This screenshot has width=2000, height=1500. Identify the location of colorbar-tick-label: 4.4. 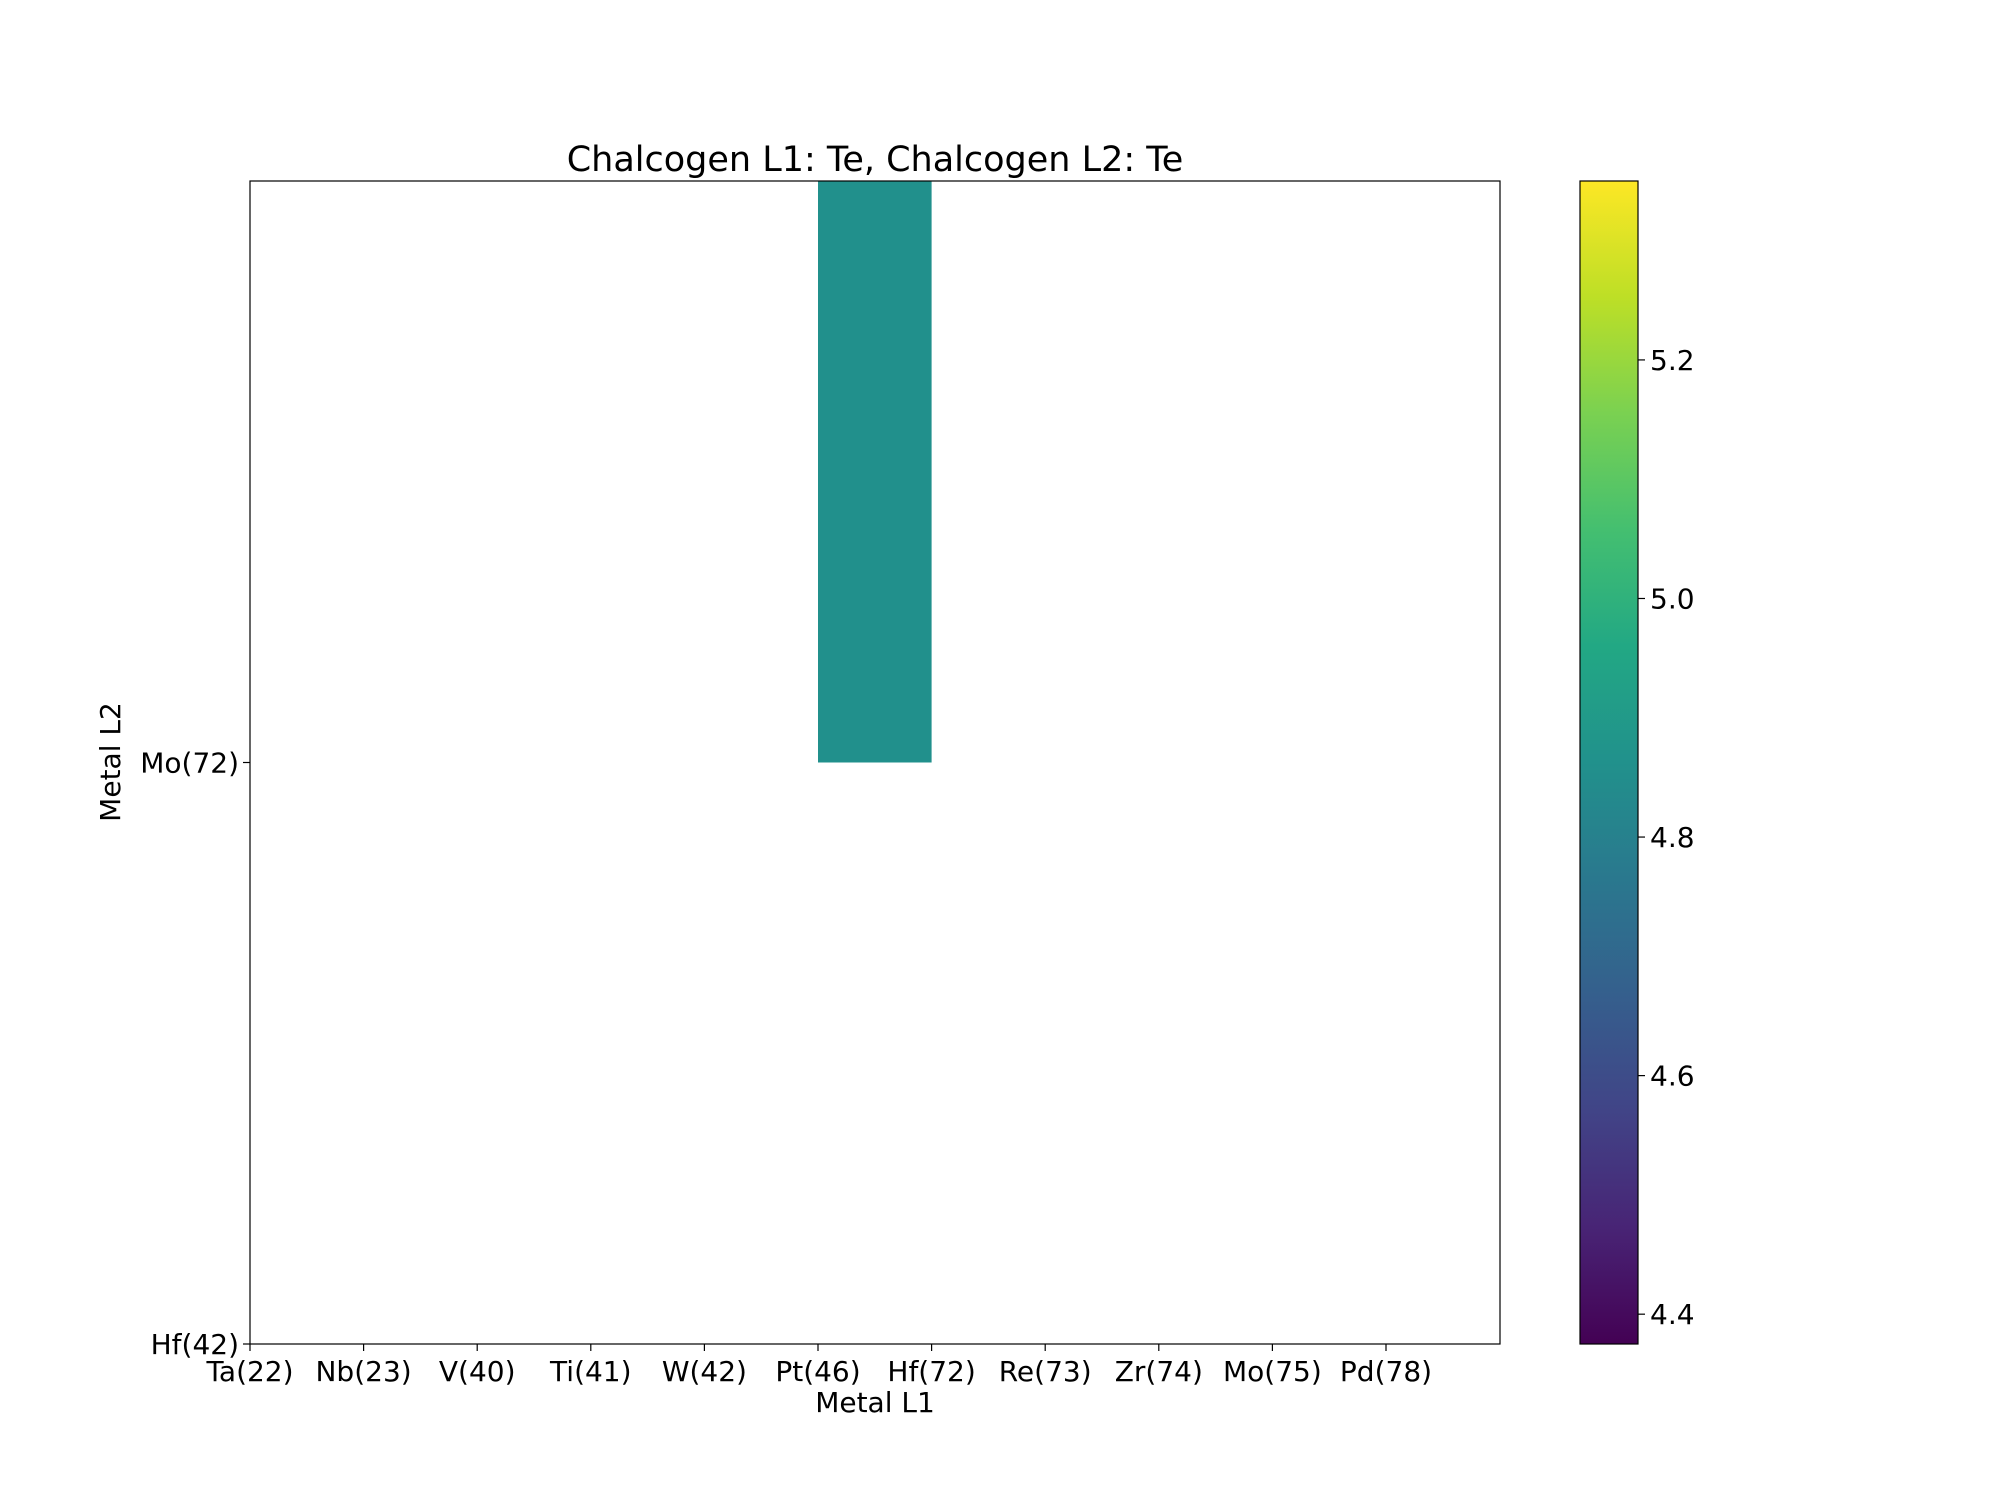
(1672, 1314).